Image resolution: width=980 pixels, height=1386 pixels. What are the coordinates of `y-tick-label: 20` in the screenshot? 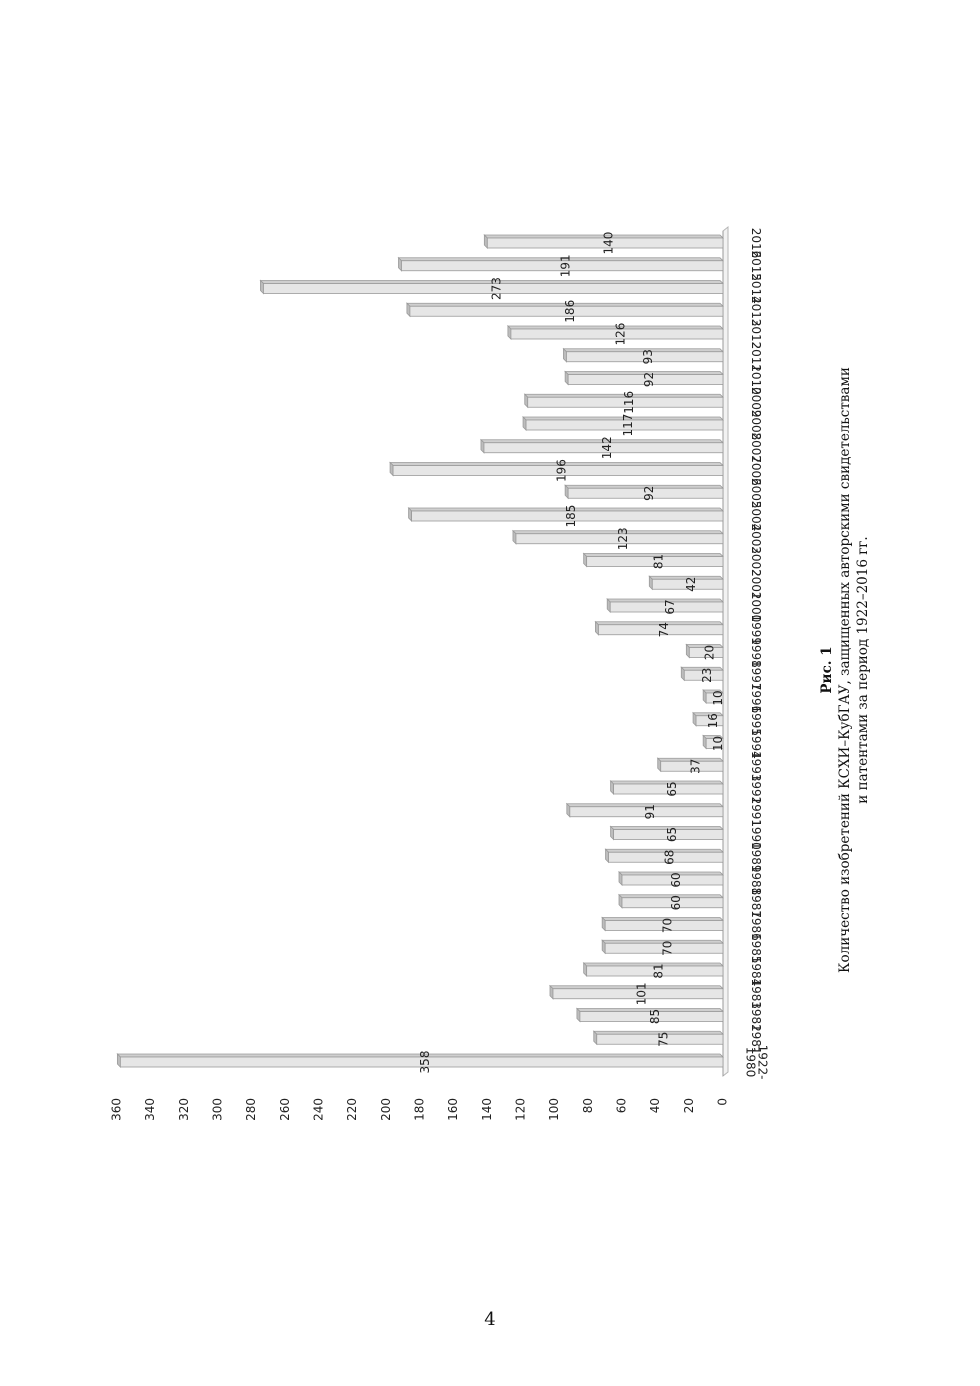 It's located at (689, 1105).